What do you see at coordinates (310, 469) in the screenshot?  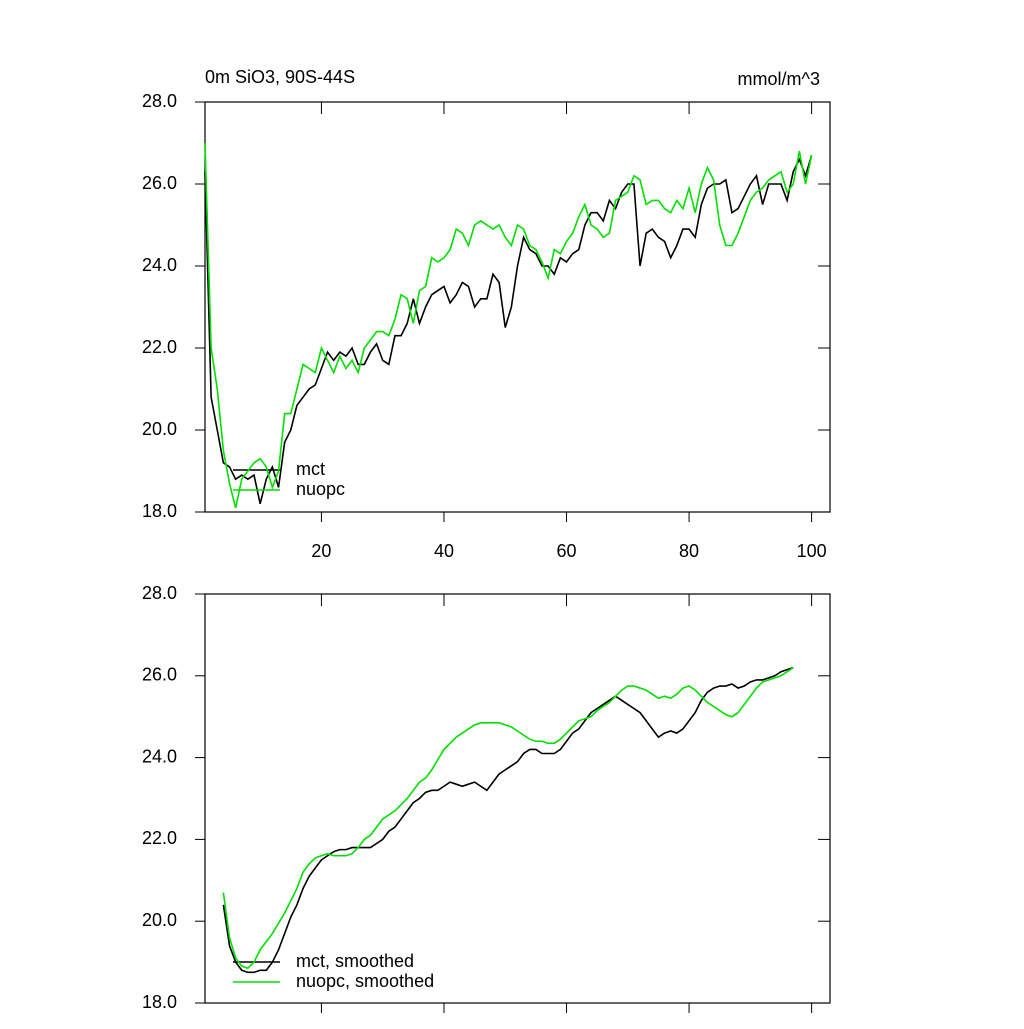 I see `legend-label: mct` at bounding box center [310, 469].